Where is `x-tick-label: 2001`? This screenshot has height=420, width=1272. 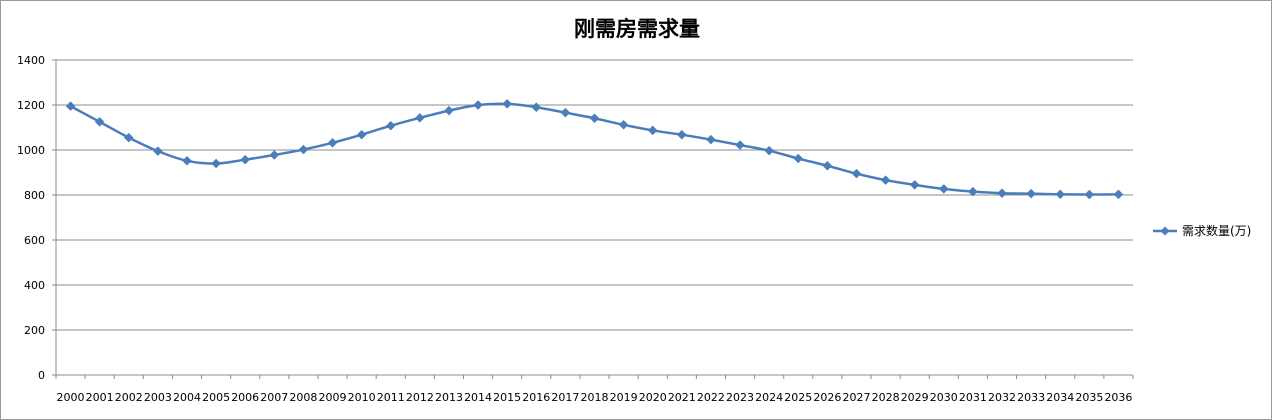 x-tick-label: 2001 is located at coordinates (100, 397).